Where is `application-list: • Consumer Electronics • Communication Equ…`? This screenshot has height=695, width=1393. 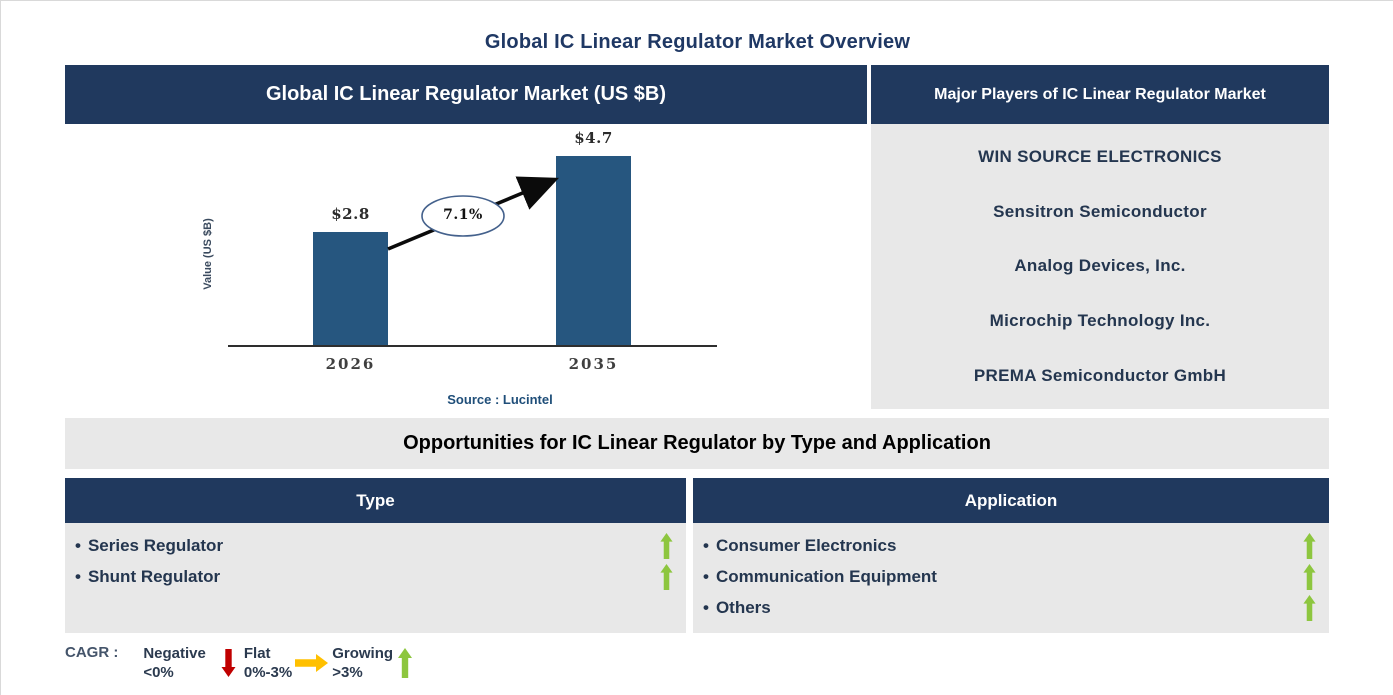 application-list: • Consumer Electronics • Communication Equ… is located at coordinates (1011, 578).